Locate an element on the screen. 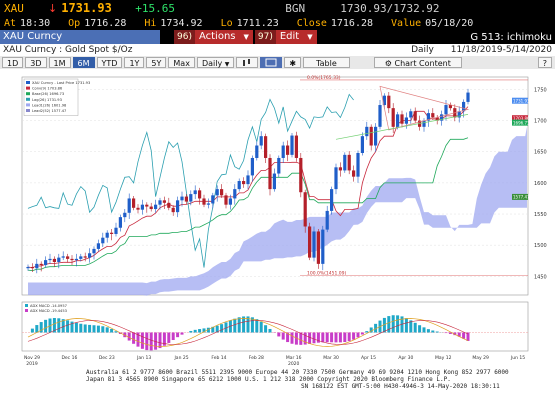 The width and height of the screenshot is (555, 400). date-range: 11/18/2019-5/14/2020 is located at coordinates (501, 50).